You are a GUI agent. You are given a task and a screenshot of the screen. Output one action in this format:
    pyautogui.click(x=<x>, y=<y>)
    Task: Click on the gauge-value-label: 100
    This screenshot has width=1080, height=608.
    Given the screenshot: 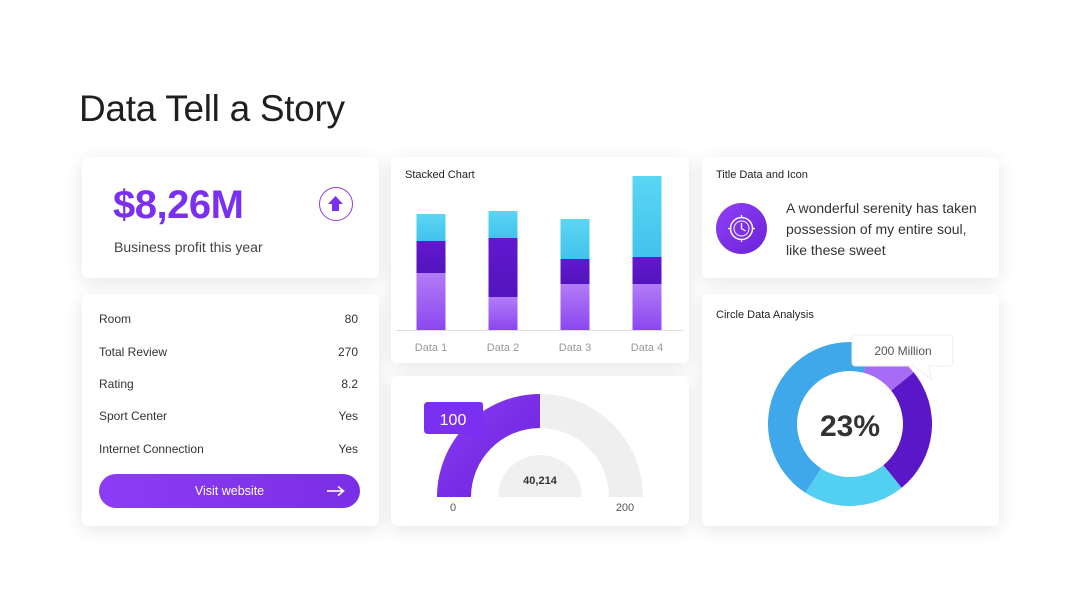 What is the action you would take?
    pyautogui.click(x=453, y=420)
    